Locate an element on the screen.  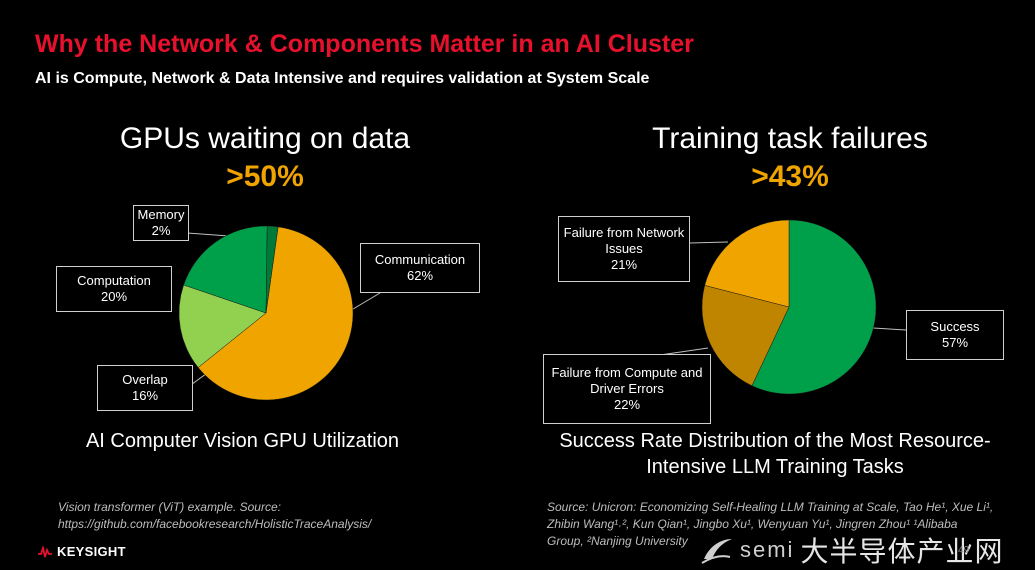
keysight-logo: KEYSIGHT is located at coordinates (82, 551).